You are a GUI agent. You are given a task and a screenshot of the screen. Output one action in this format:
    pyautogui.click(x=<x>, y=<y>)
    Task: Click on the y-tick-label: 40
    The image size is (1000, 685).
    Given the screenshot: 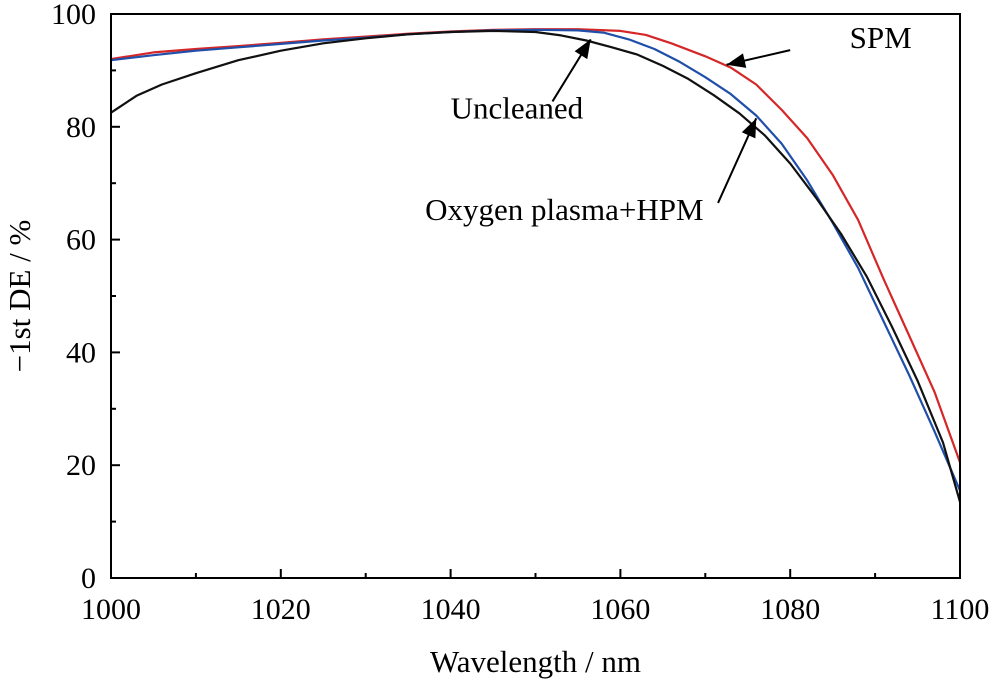 What is the action you would take?
    pyautogui.click(x=81, y=352)
    